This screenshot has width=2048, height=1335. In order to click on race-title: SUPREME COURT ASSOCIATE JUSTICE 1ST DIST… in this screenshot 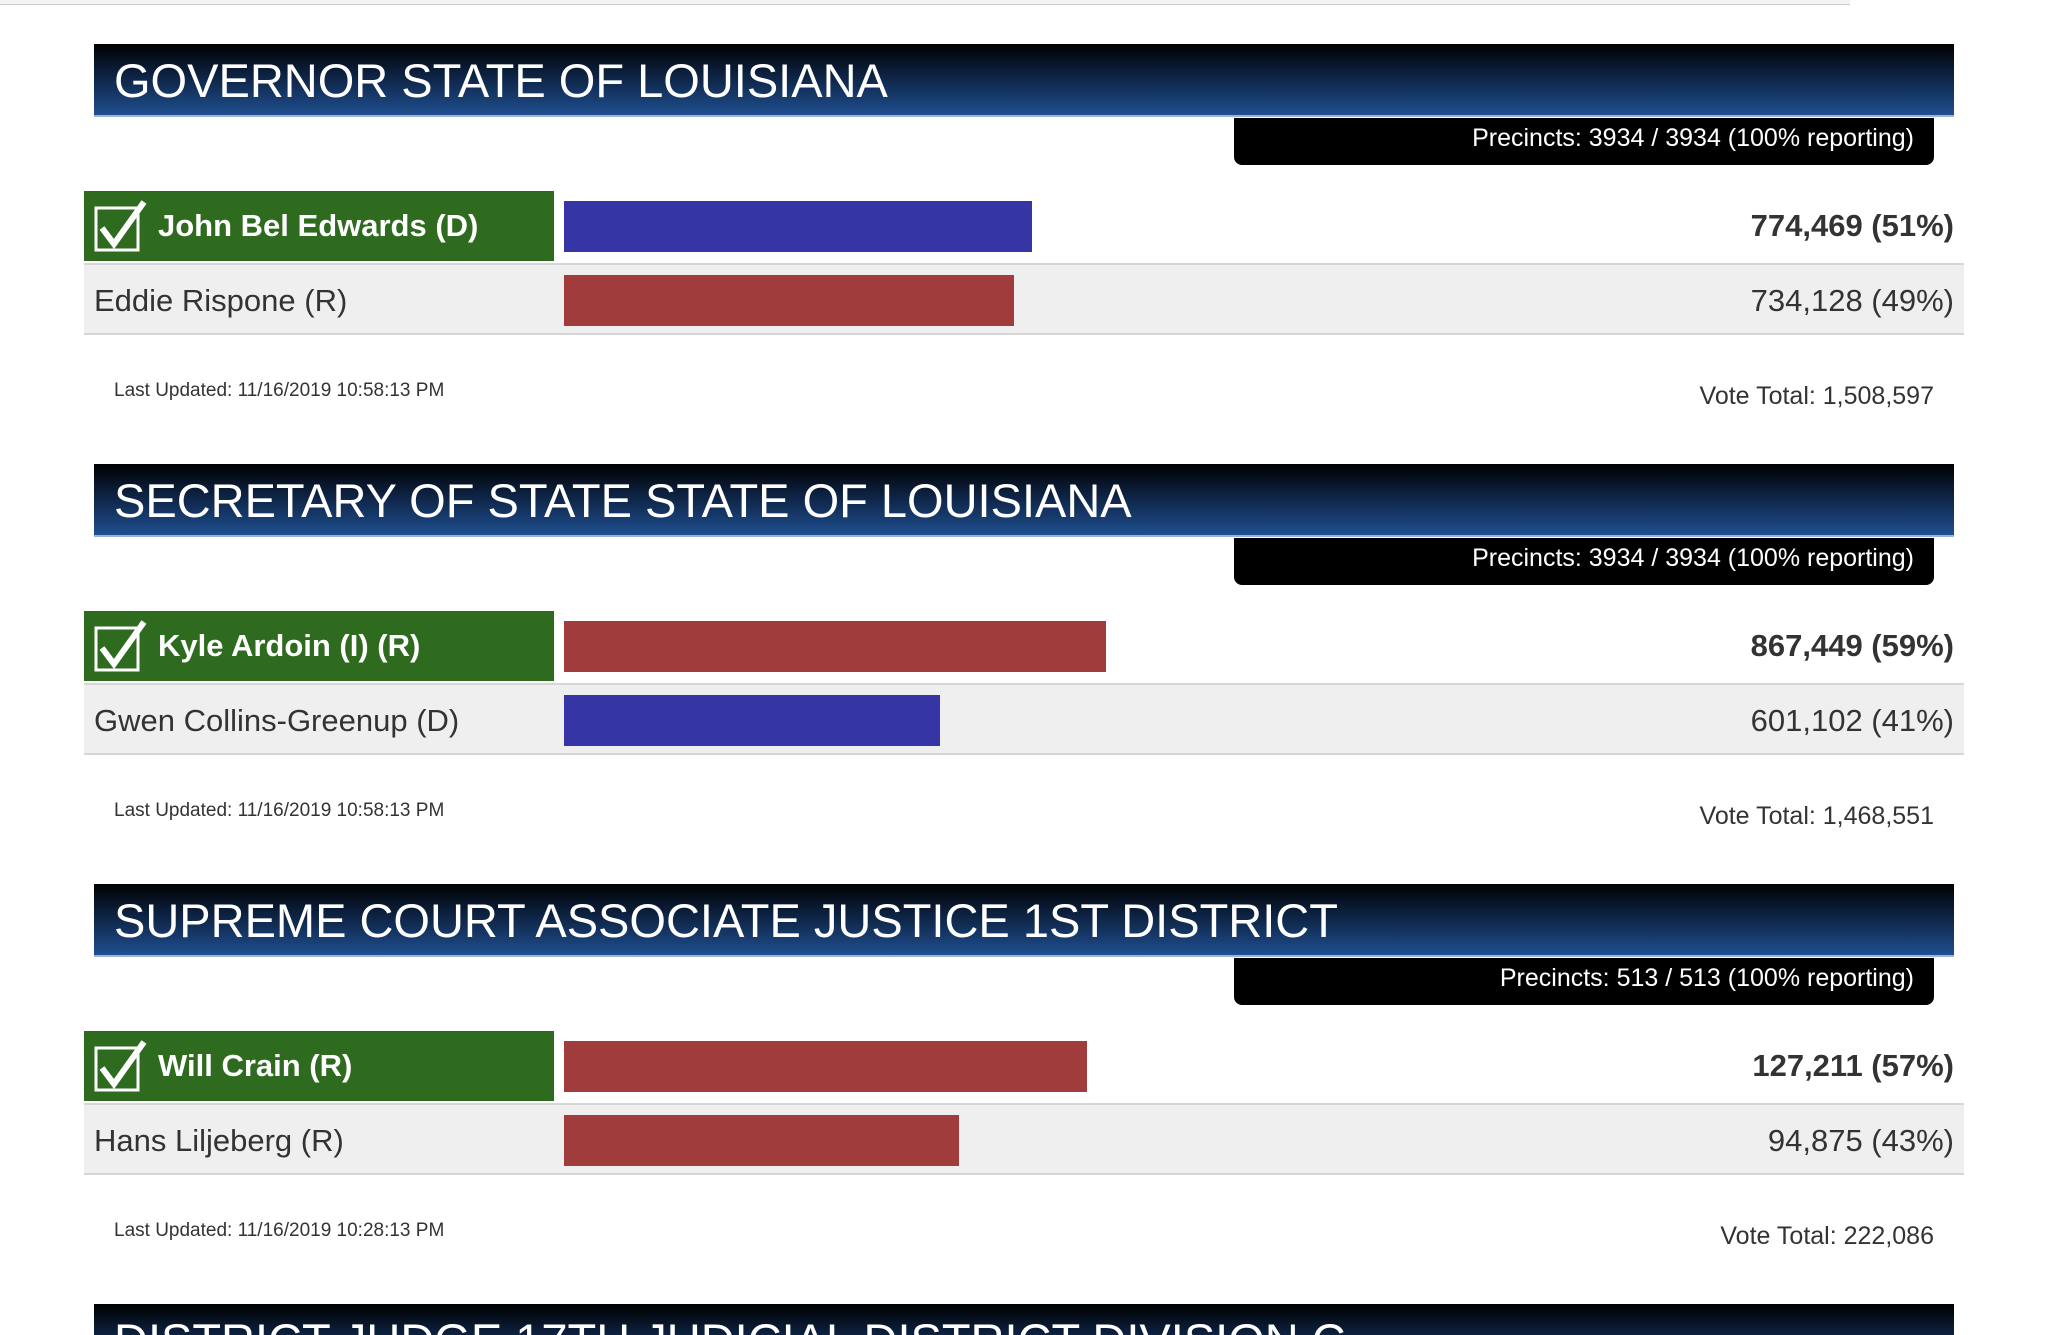, I will do `click(1024, 920)`.